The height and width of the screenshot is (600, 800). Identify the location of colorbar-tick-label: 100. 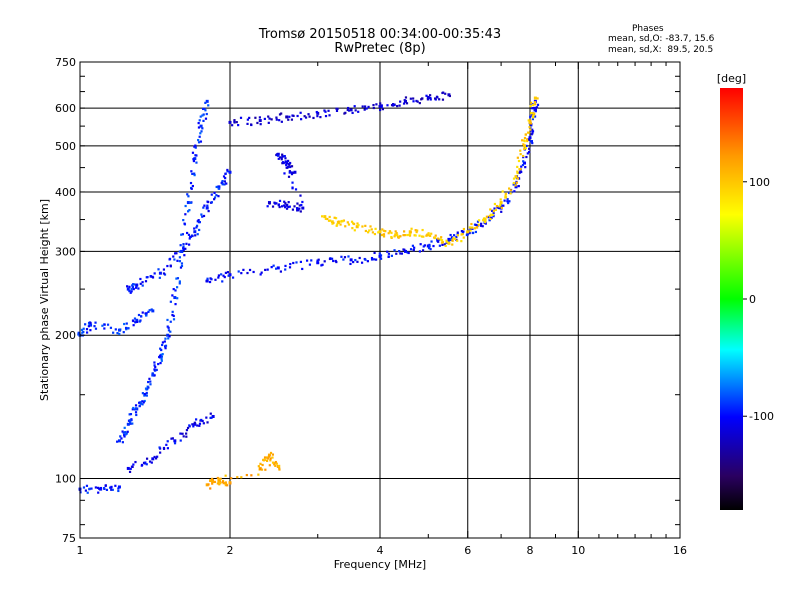
(759, 182).